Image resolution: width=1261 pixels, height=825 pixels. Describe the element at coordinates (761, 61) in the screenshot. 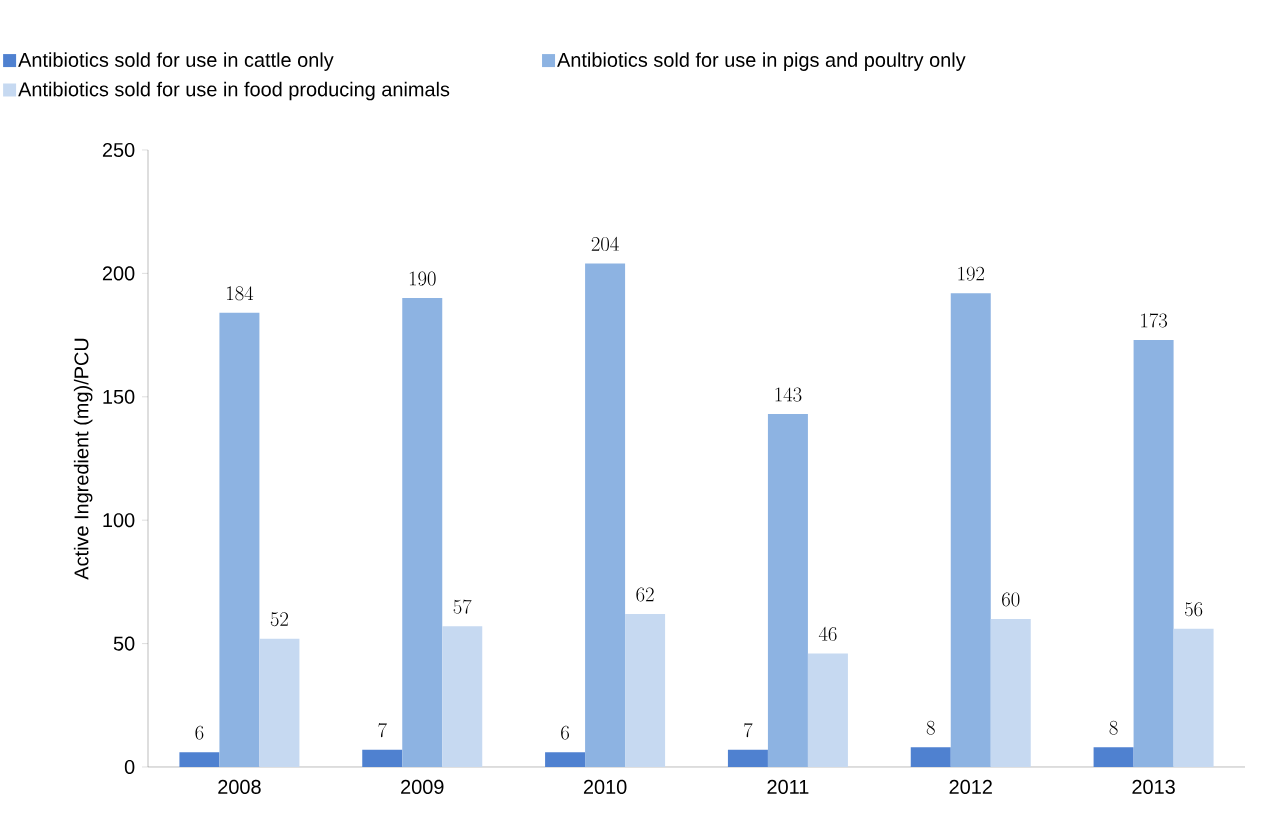

I see `legend-label: Antibiotics sold for use in pigs and poultry only` at that location.